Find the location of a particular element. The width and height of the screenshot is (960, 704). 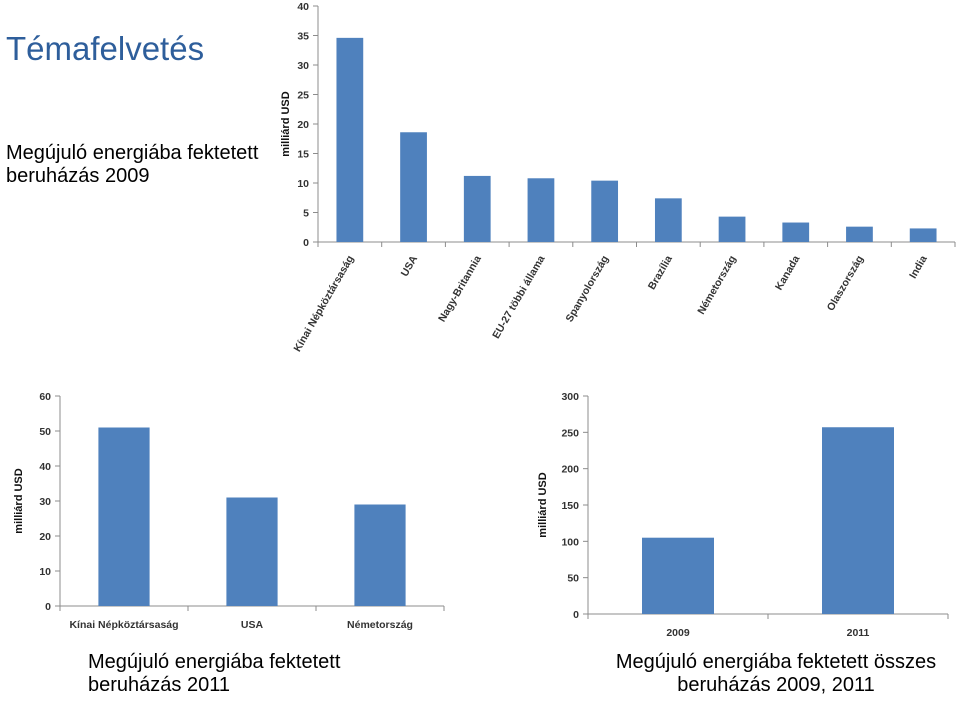

y-tick-label: 35 is located at coordinates (303, 37).